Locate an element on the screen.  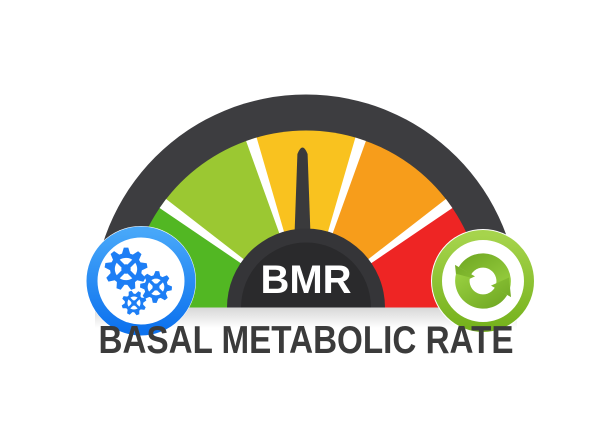
metabolism-badge is located at coordinates (141, 281).